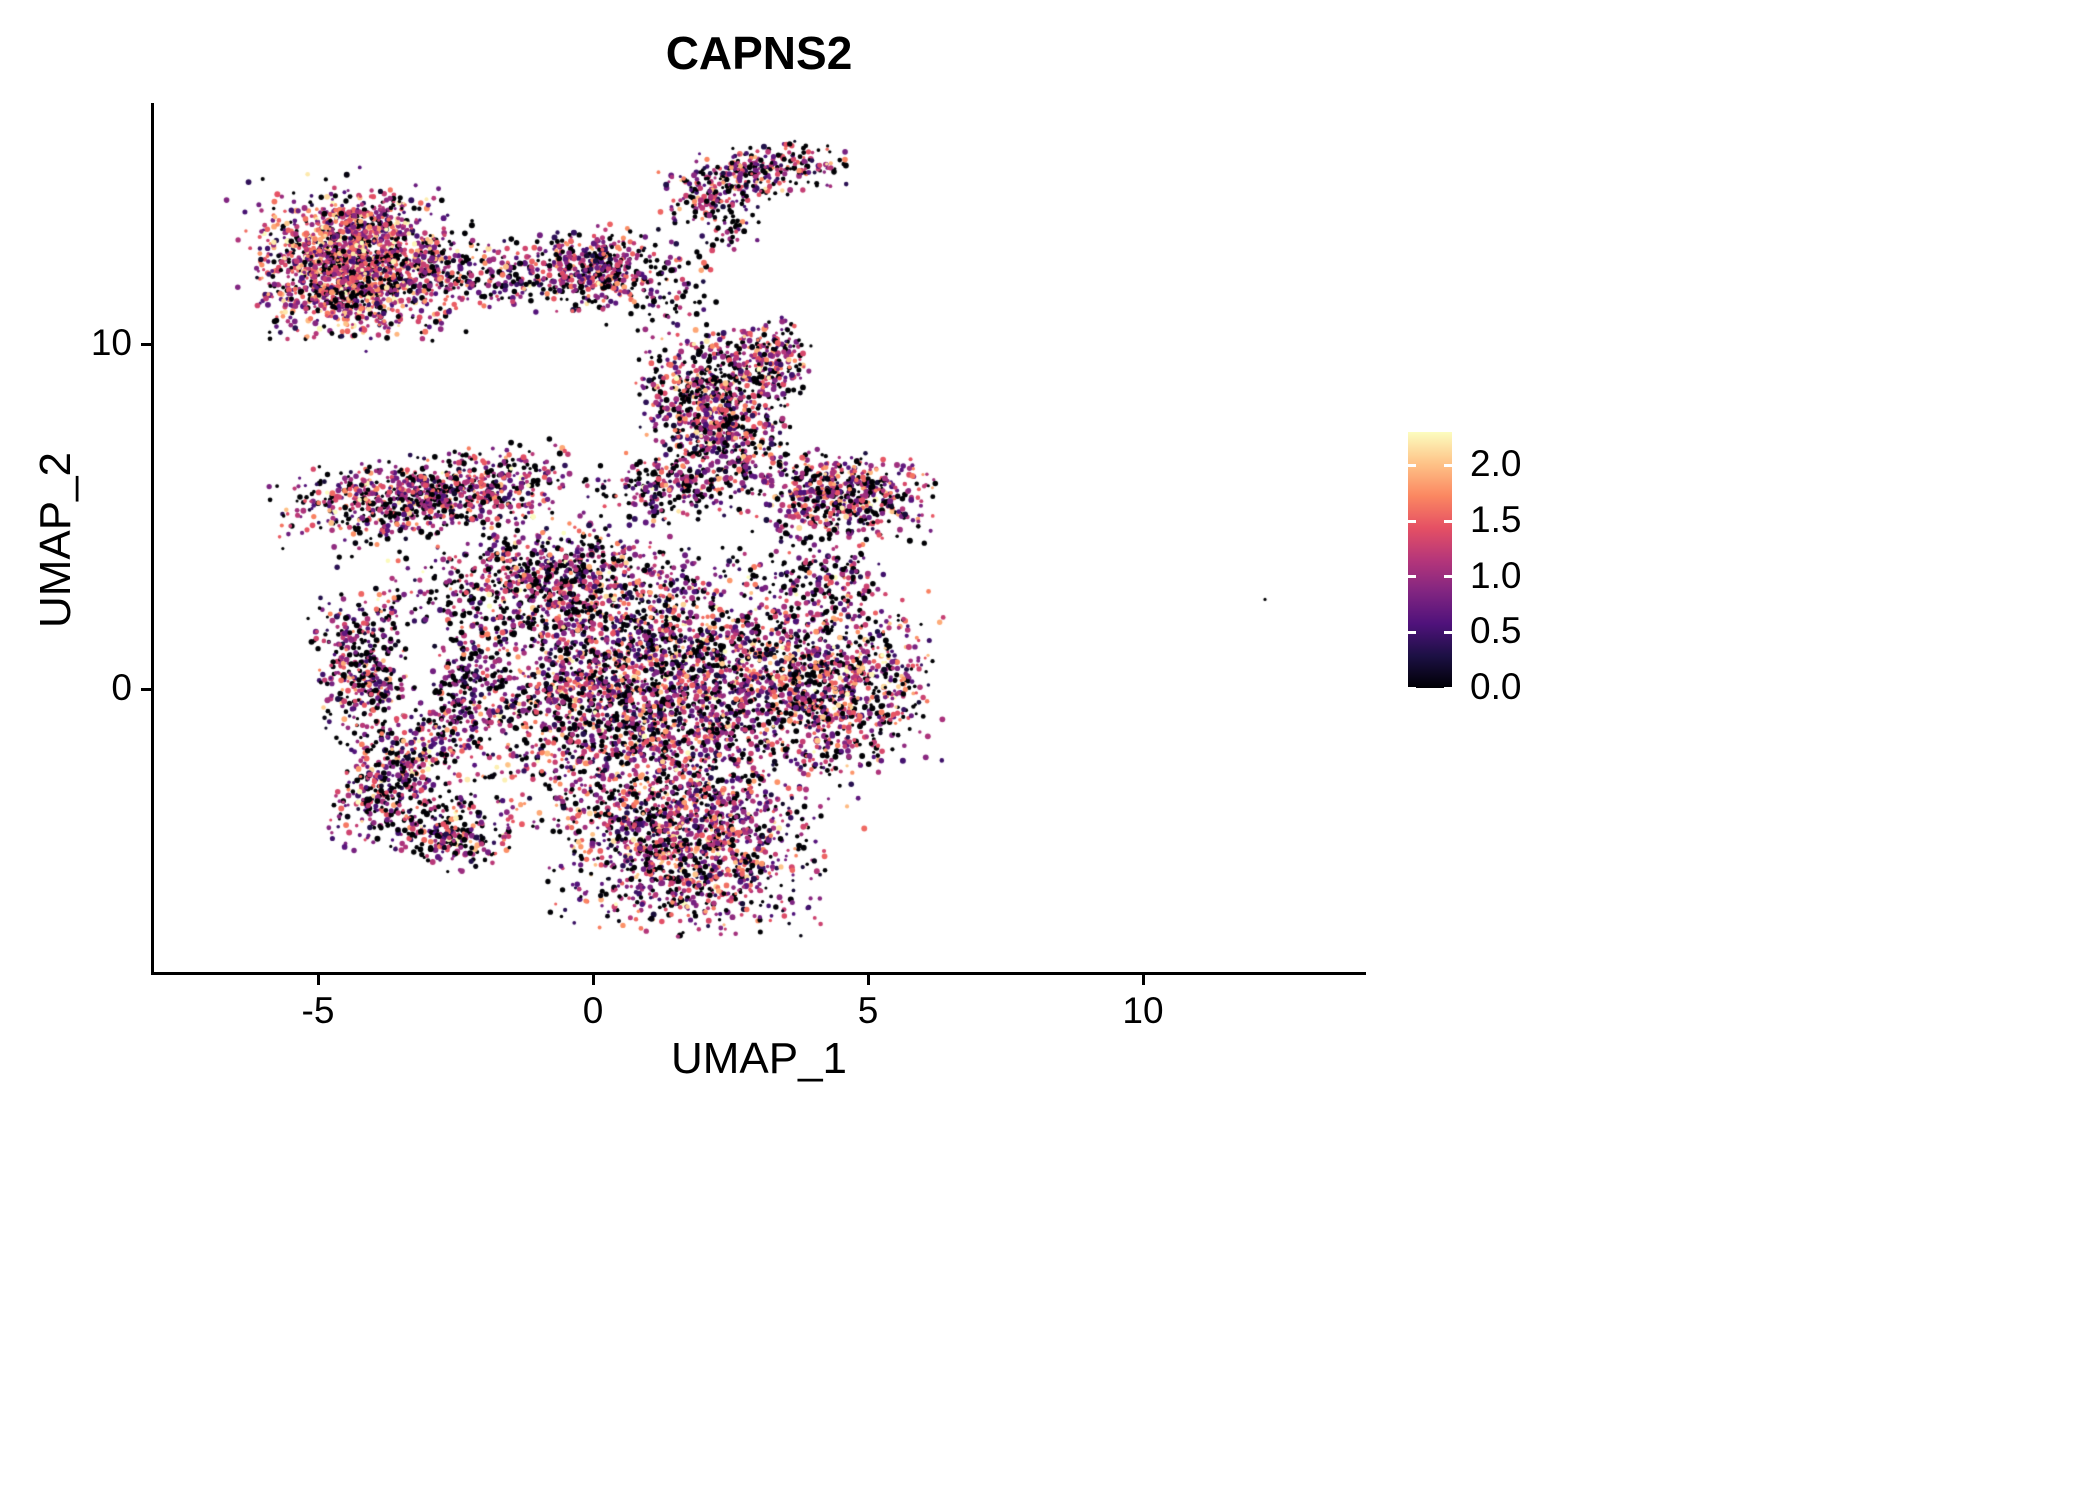 The width and height of the screenshot is (2100, 1500). What do you see at coordinates (759, 53) in the screenshot?
I see `chart-title: CAPNS2` at bounding box center [759, 53].